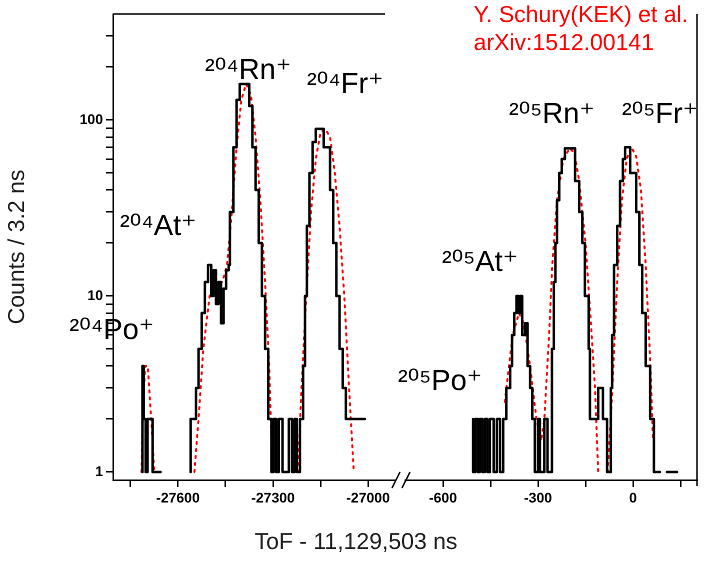 This screenshot has width=712, height=564. I want to click on x-tick-label: -27000, so click(368, 497).